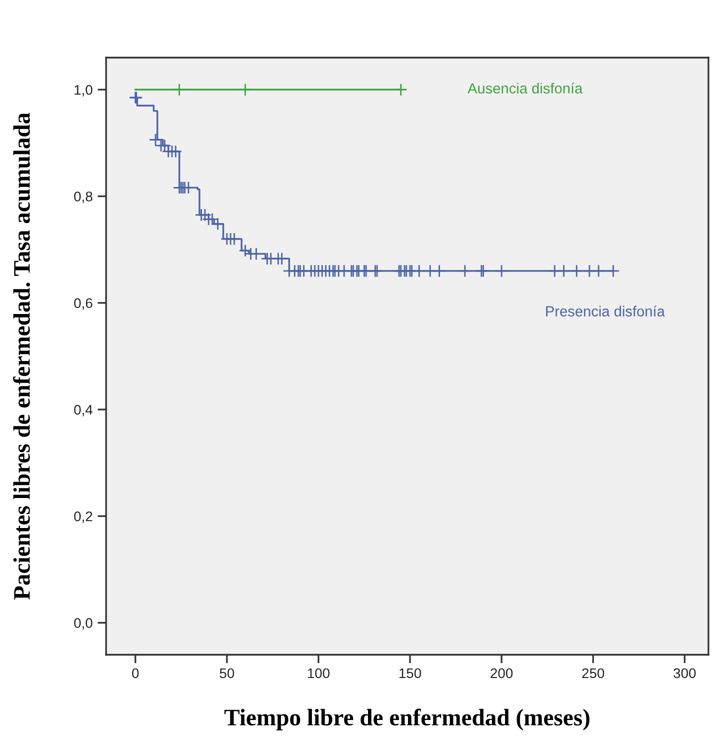  What do you see at coordinates (135, 673) in the screenshot?
I see `x-tick-label: 0` at bounding box center [135, 673].